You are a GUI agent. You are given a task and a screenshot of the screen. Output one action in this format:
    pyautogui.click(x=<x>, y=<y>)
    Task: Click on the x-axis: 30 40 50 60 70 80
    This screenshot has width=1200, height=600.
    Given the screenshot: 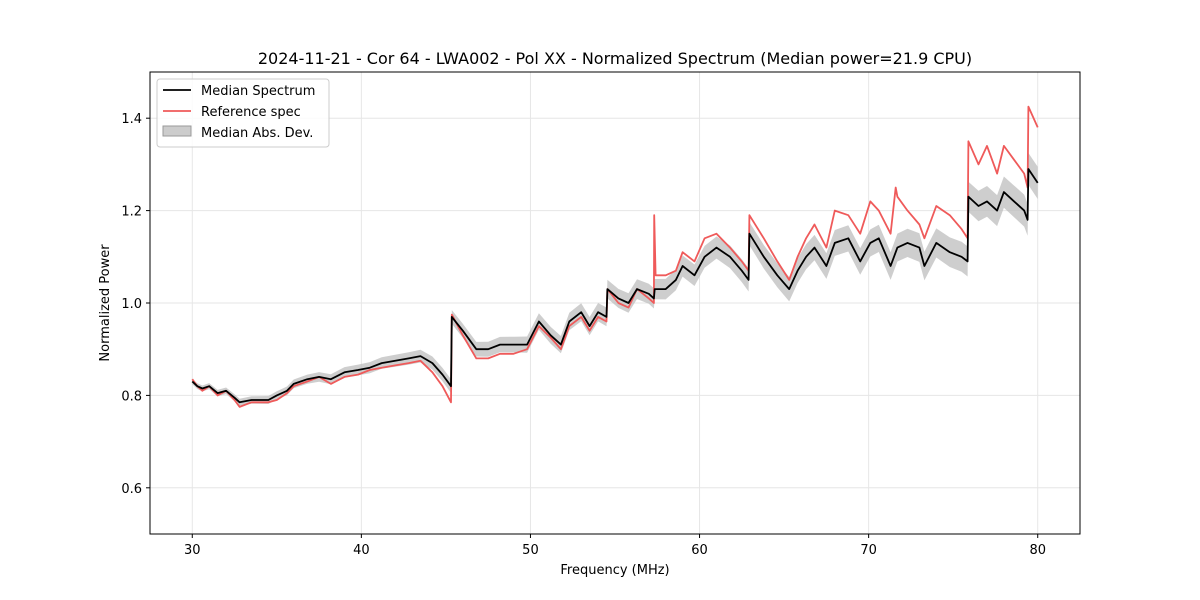 What is the action you would take?
    pyautogui.click(x=615, y=546)
    